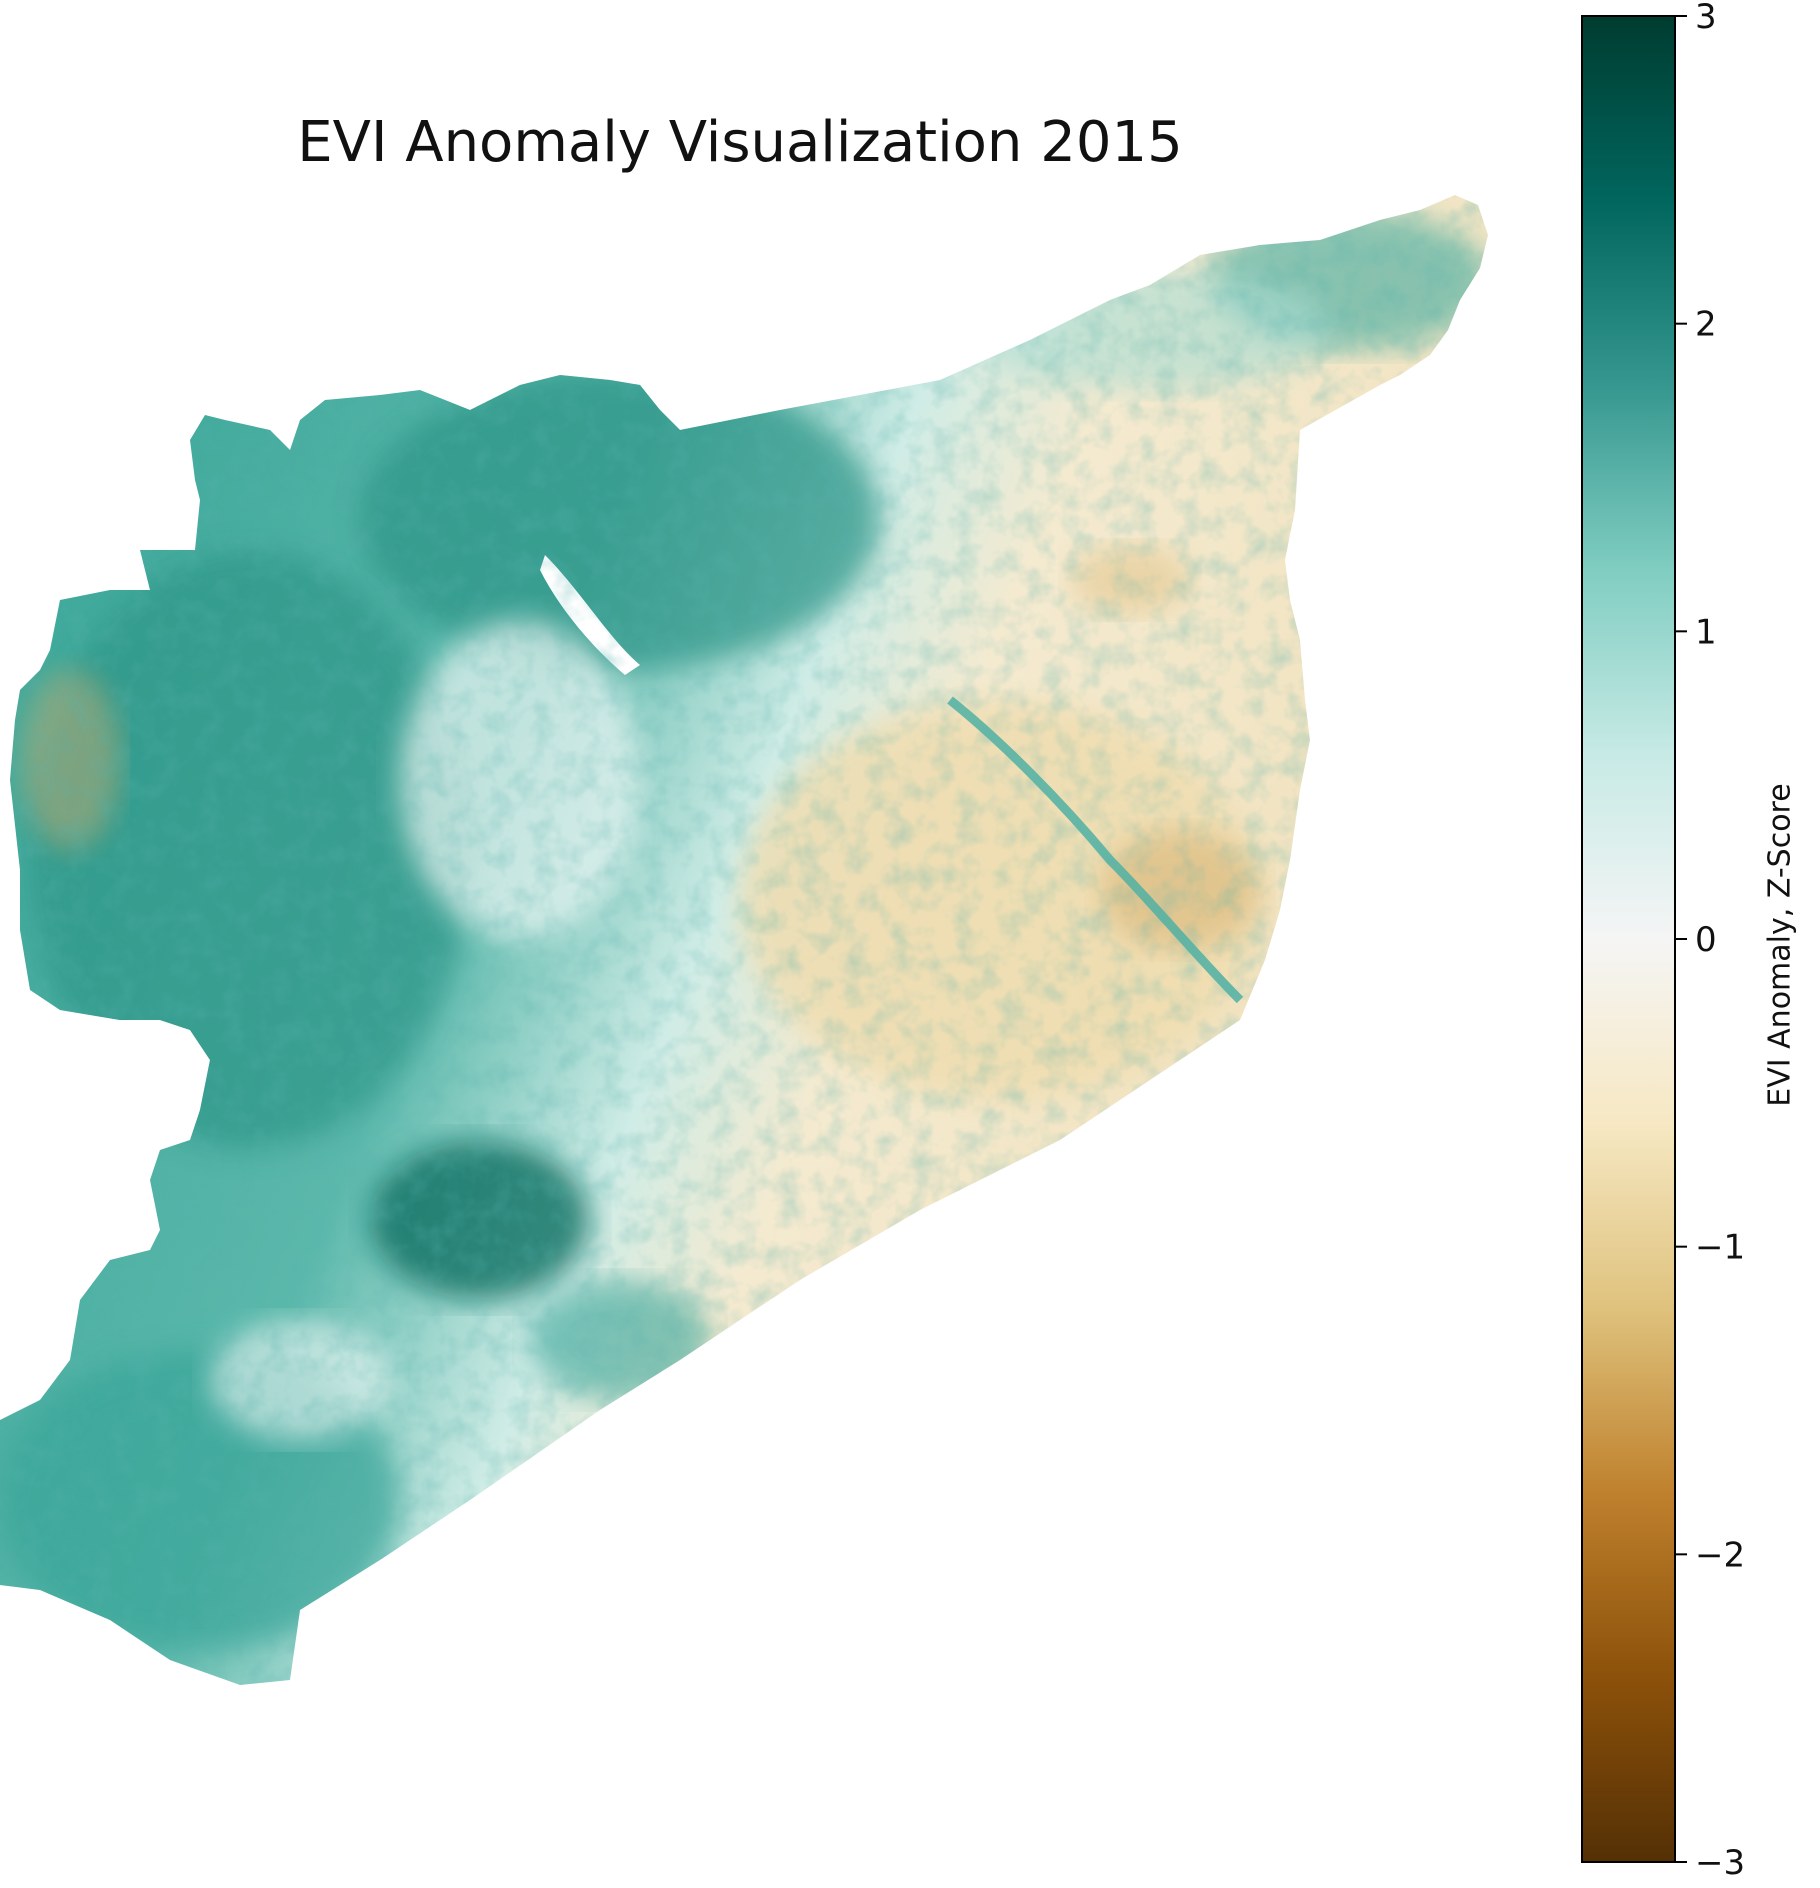 This screenshot has width=1820, height=1888. What do you see at coordinates (1706, 325) in the screenshot?
I see `colorbar-tick-label: 2` at bounding box center [1706, 325].